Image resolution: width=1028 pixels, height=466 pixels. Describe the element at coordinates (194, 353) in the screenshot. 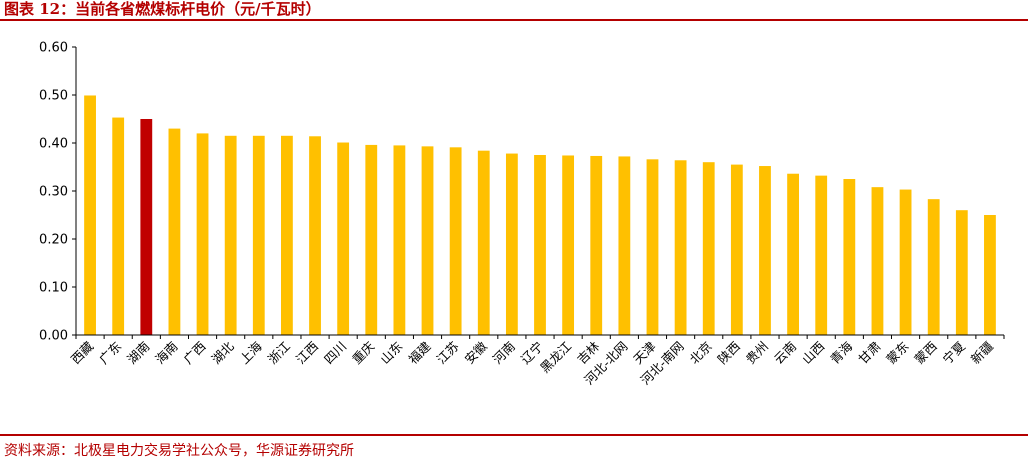

I see `x-tick-label: 广西` at that location.